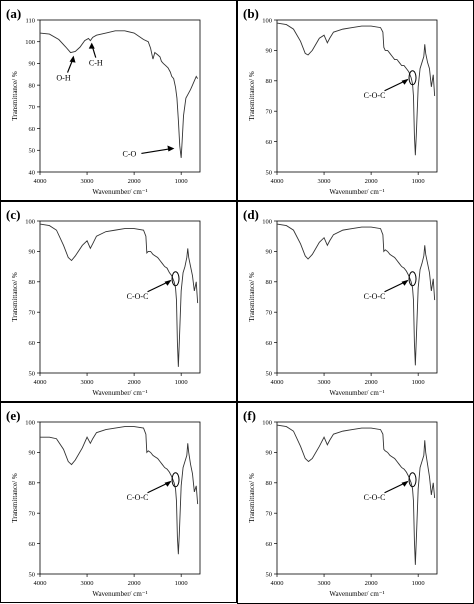 The image size is (474, 604). Describe the element at coordinates (251, 214) in the screenshot. I see `panel-letter: (d)` at that location.